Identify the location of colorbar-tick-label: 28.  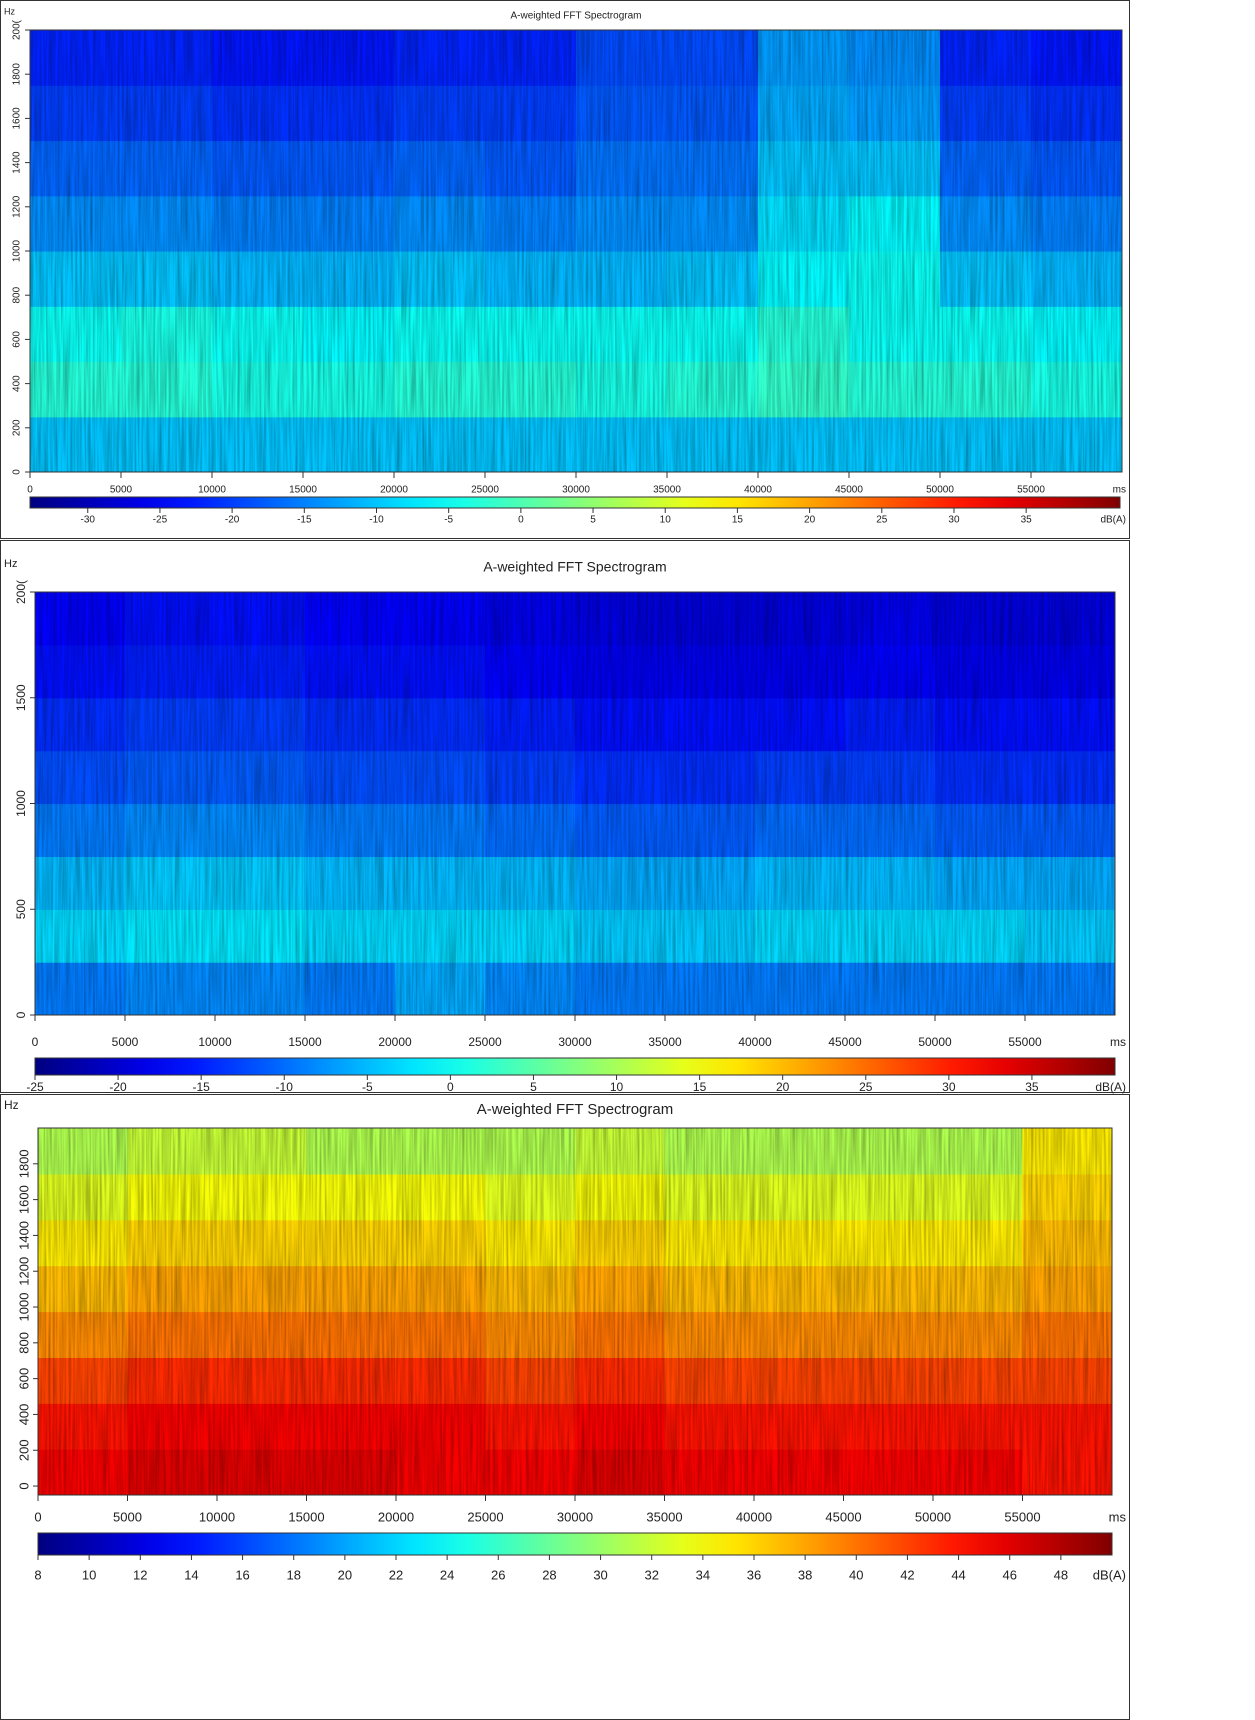
(549, 1574).